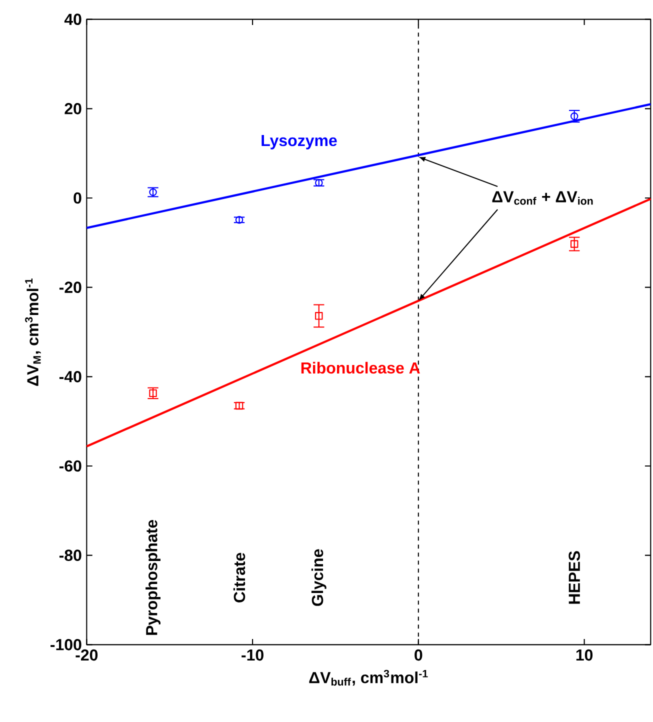 The width and height of the screenshot is (653, 722). What do you see at coordinates (299, 142) in the screenshot?
I see `text: Lysozyme` at bounding box center [299, 142].